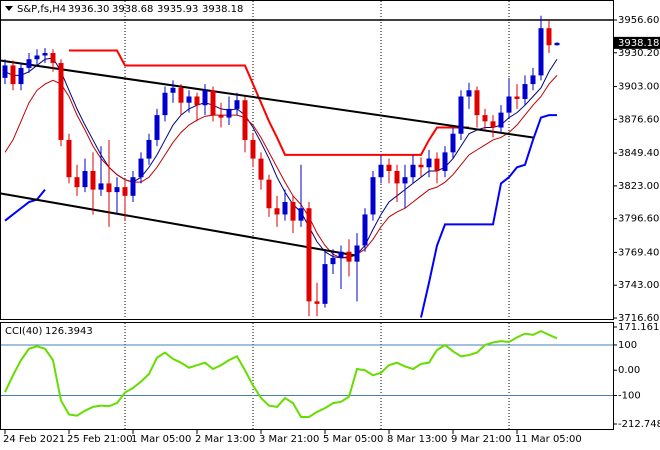  I want to click on menu-arrow, so click(9, 8).